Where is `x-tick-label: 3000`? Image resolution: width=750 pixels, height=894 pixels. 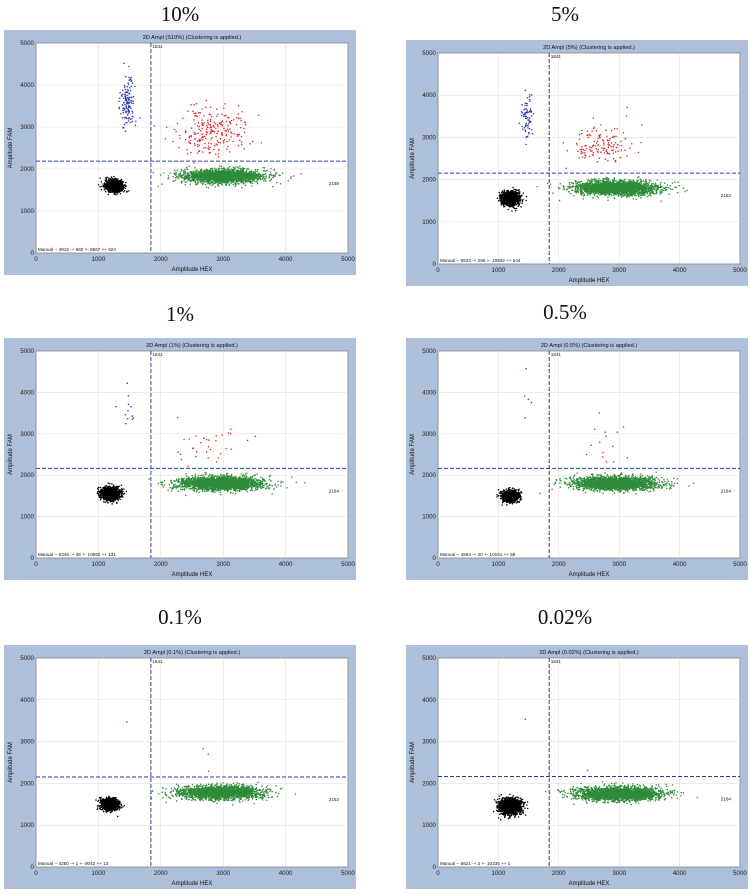 x-tick-label: 3000 is located at coordinates (619, 270).